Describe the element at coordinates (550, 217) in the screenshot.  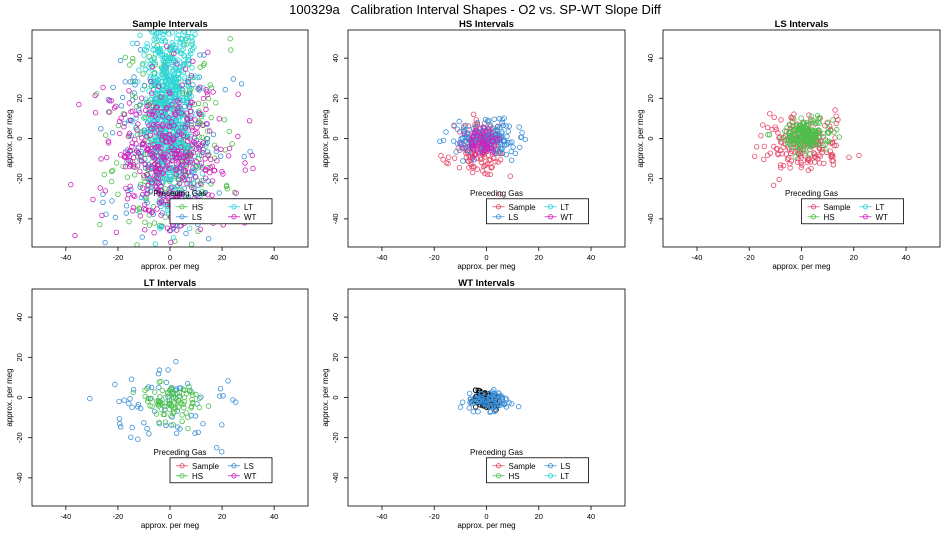
I see `legend-swatch-wt` at that location.